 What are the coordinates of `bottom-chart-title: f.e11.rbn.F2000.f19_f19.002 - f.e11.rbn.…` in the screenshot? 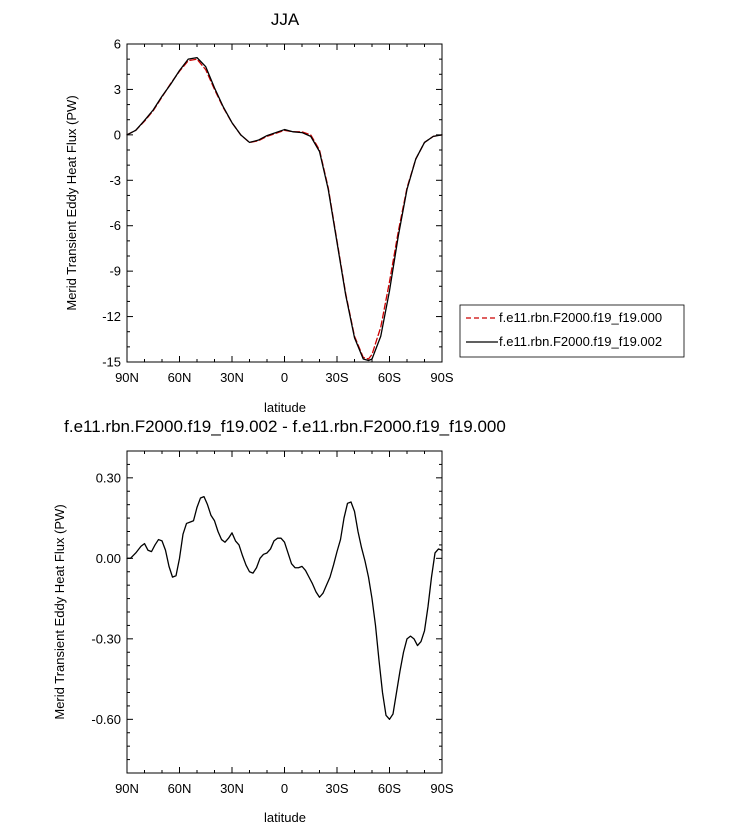 It's located at (285, 426).